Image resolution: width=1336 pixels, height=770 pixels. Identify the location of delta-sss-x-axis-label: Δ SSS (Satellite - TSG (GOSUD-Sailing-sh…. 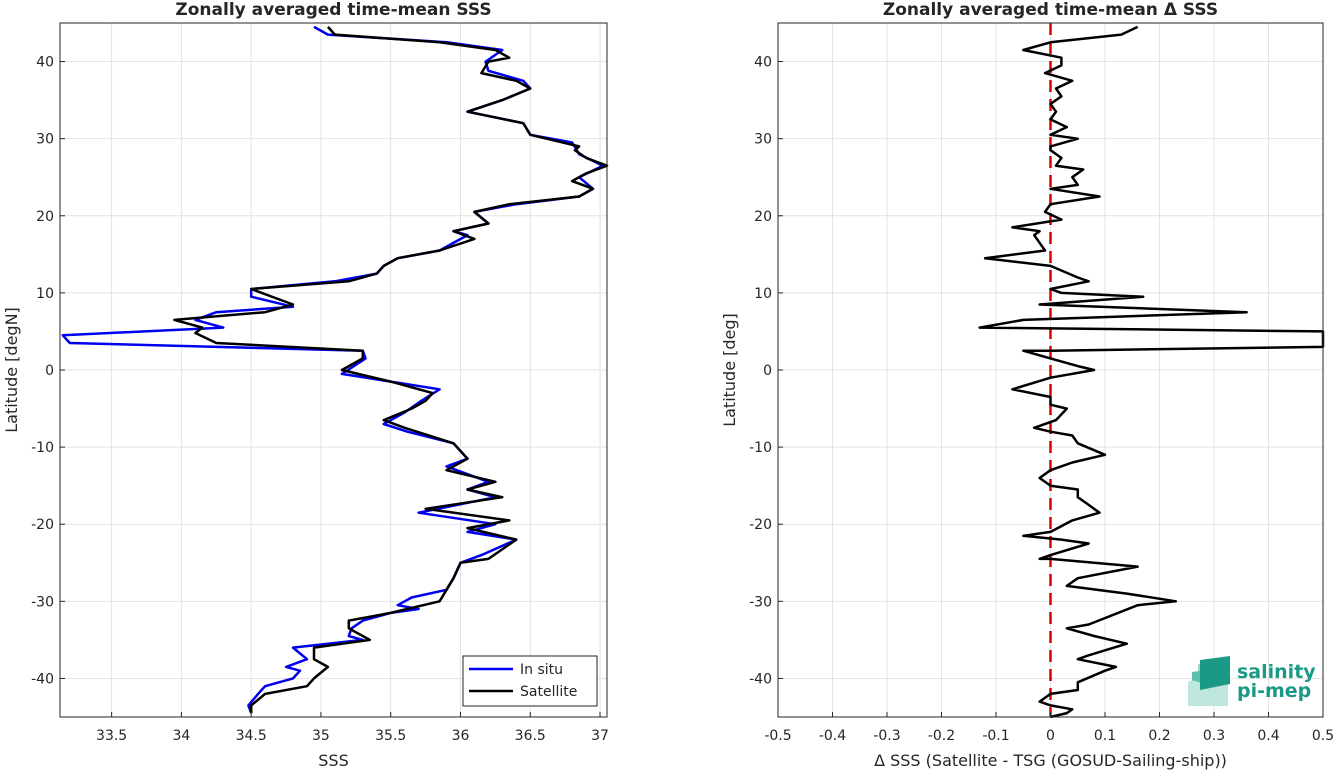
(1050, 760).